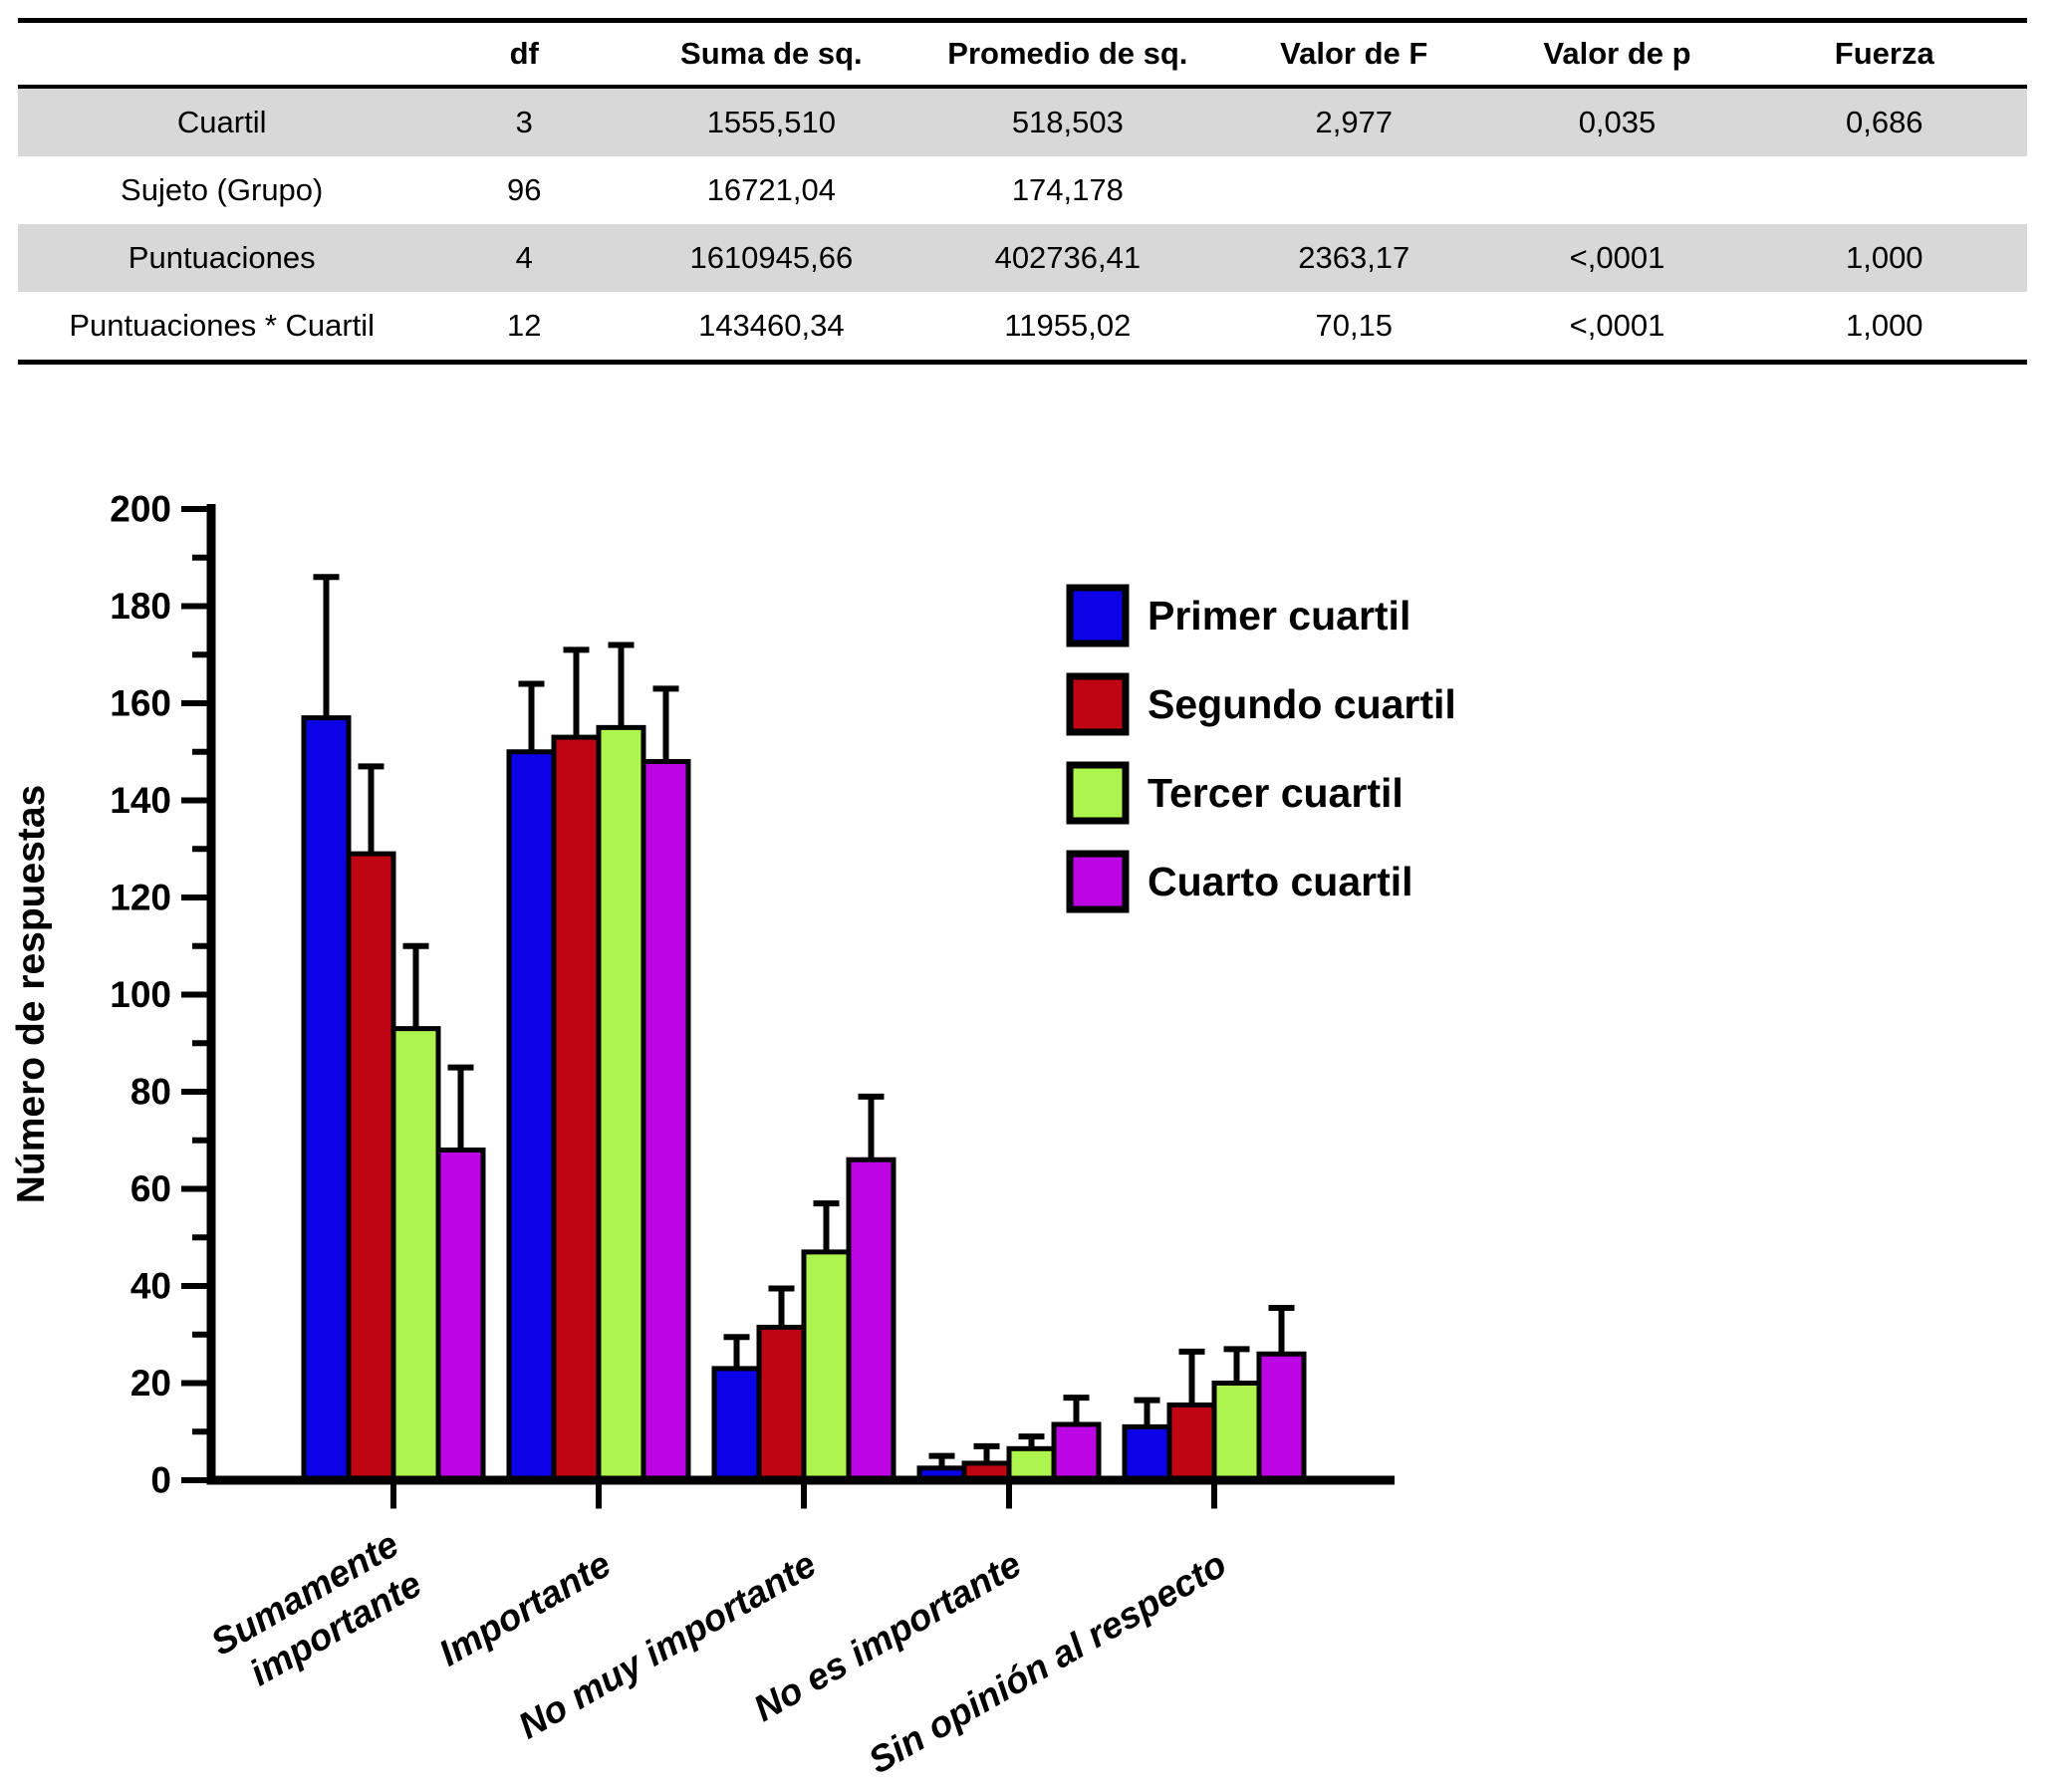 The width and height of the screenshot is (2045, 1792). Describe the element at coordinates (1884, 53) in the screenshot. I see `table-col-header: Fuerza` at that location.